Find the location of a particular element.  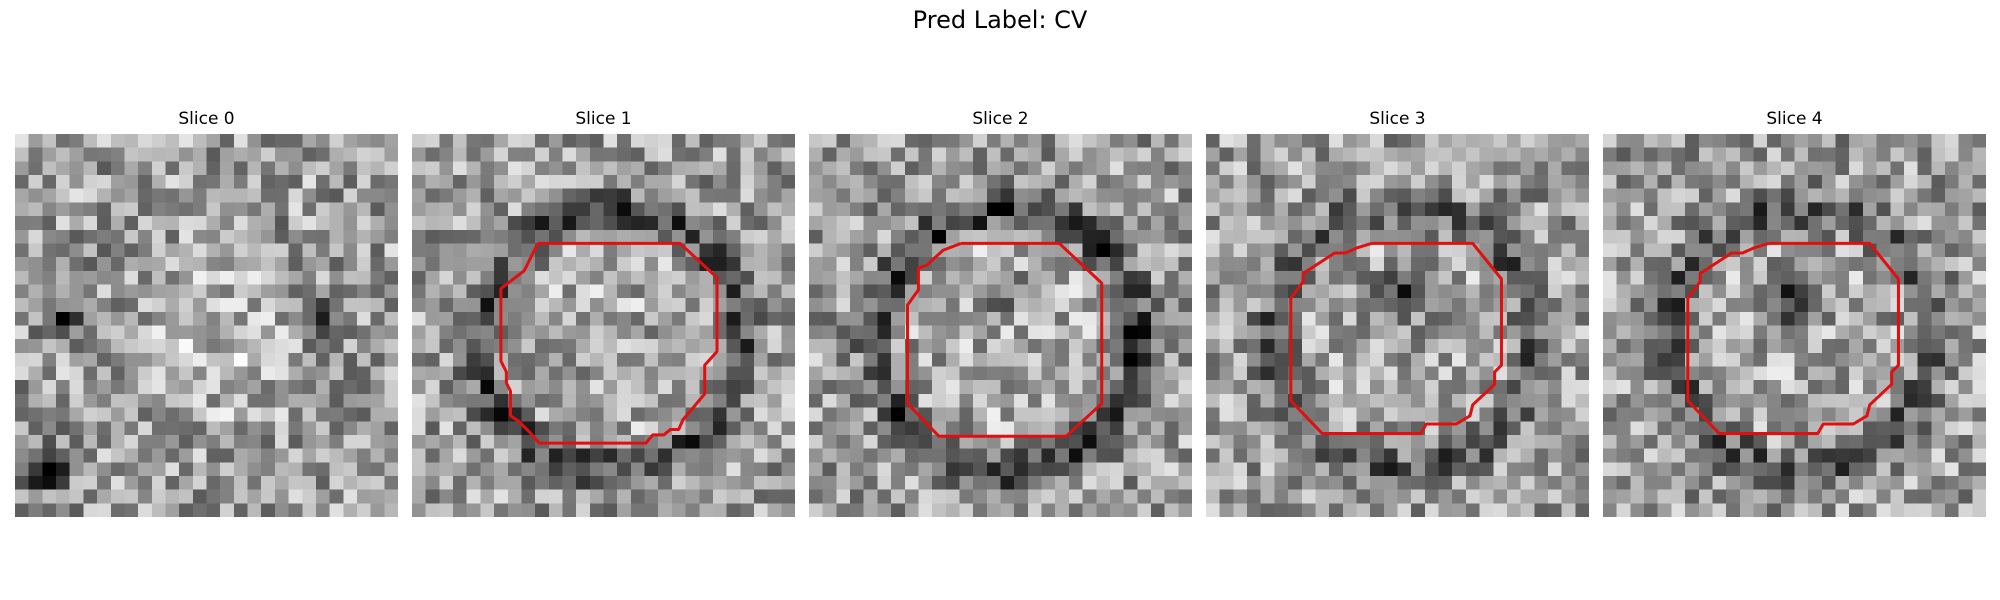

slice-panel-2: Slice 2 is located at coordinates (1000, 312).